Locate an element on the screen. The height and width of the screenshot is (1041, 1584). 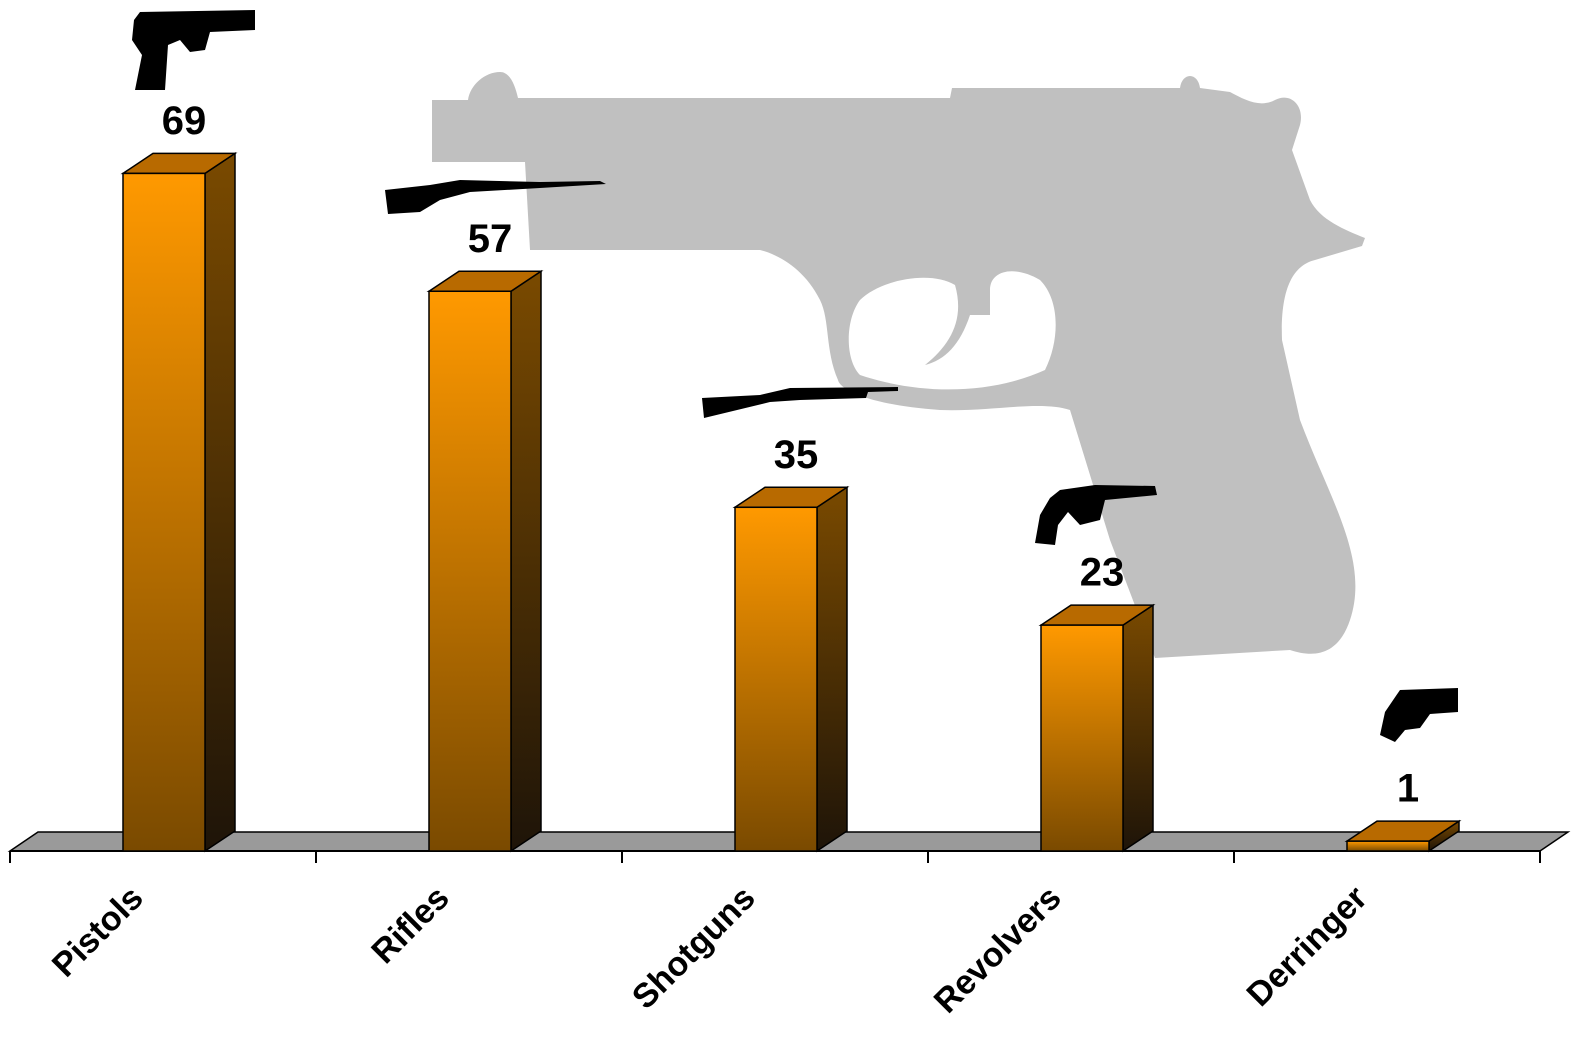
x-tick-label: Derringer is located at coordinates (1307, 946).